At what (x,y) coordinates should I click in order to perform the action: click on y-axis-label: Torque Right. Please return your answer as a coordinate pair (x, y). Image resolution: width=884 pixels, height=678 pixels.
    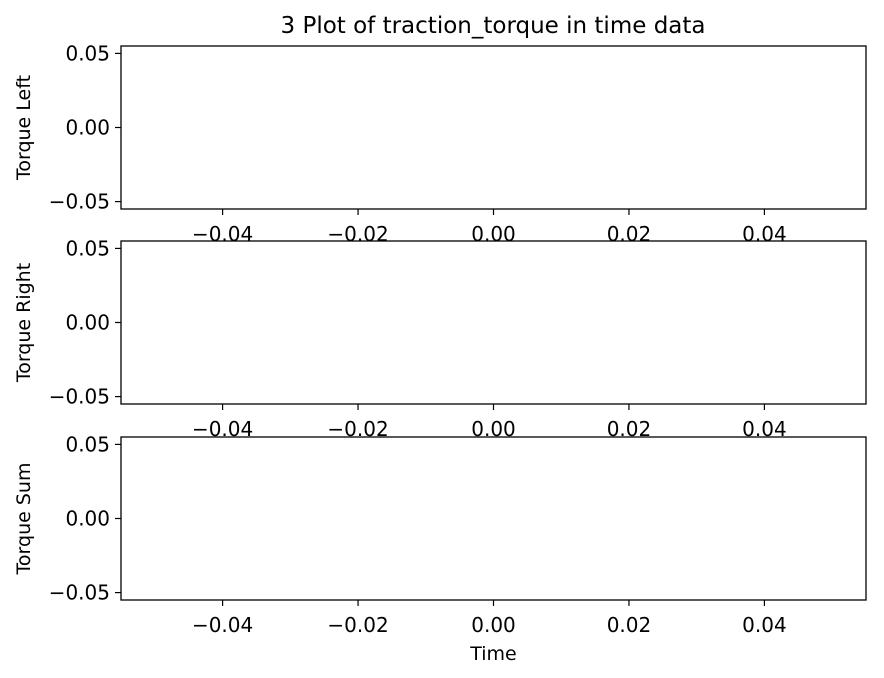
    Looking at the image, I should click on (24, 323).